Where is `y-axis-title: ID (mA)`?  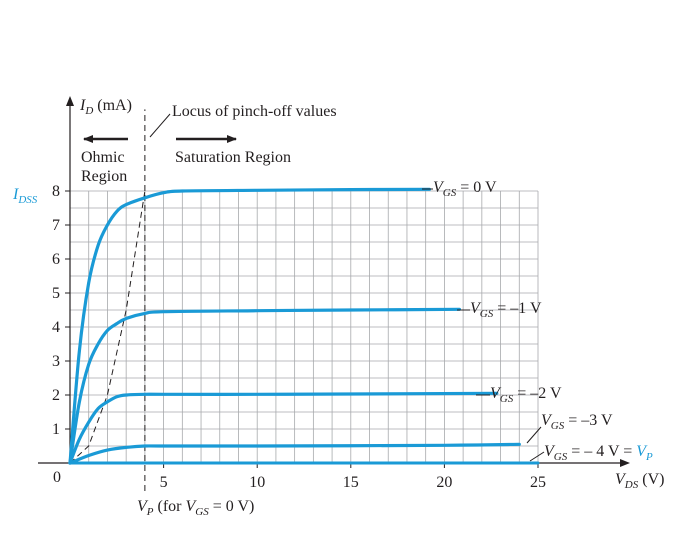
y-axis-title: ID (mA) is located at coordinates (105, 107).